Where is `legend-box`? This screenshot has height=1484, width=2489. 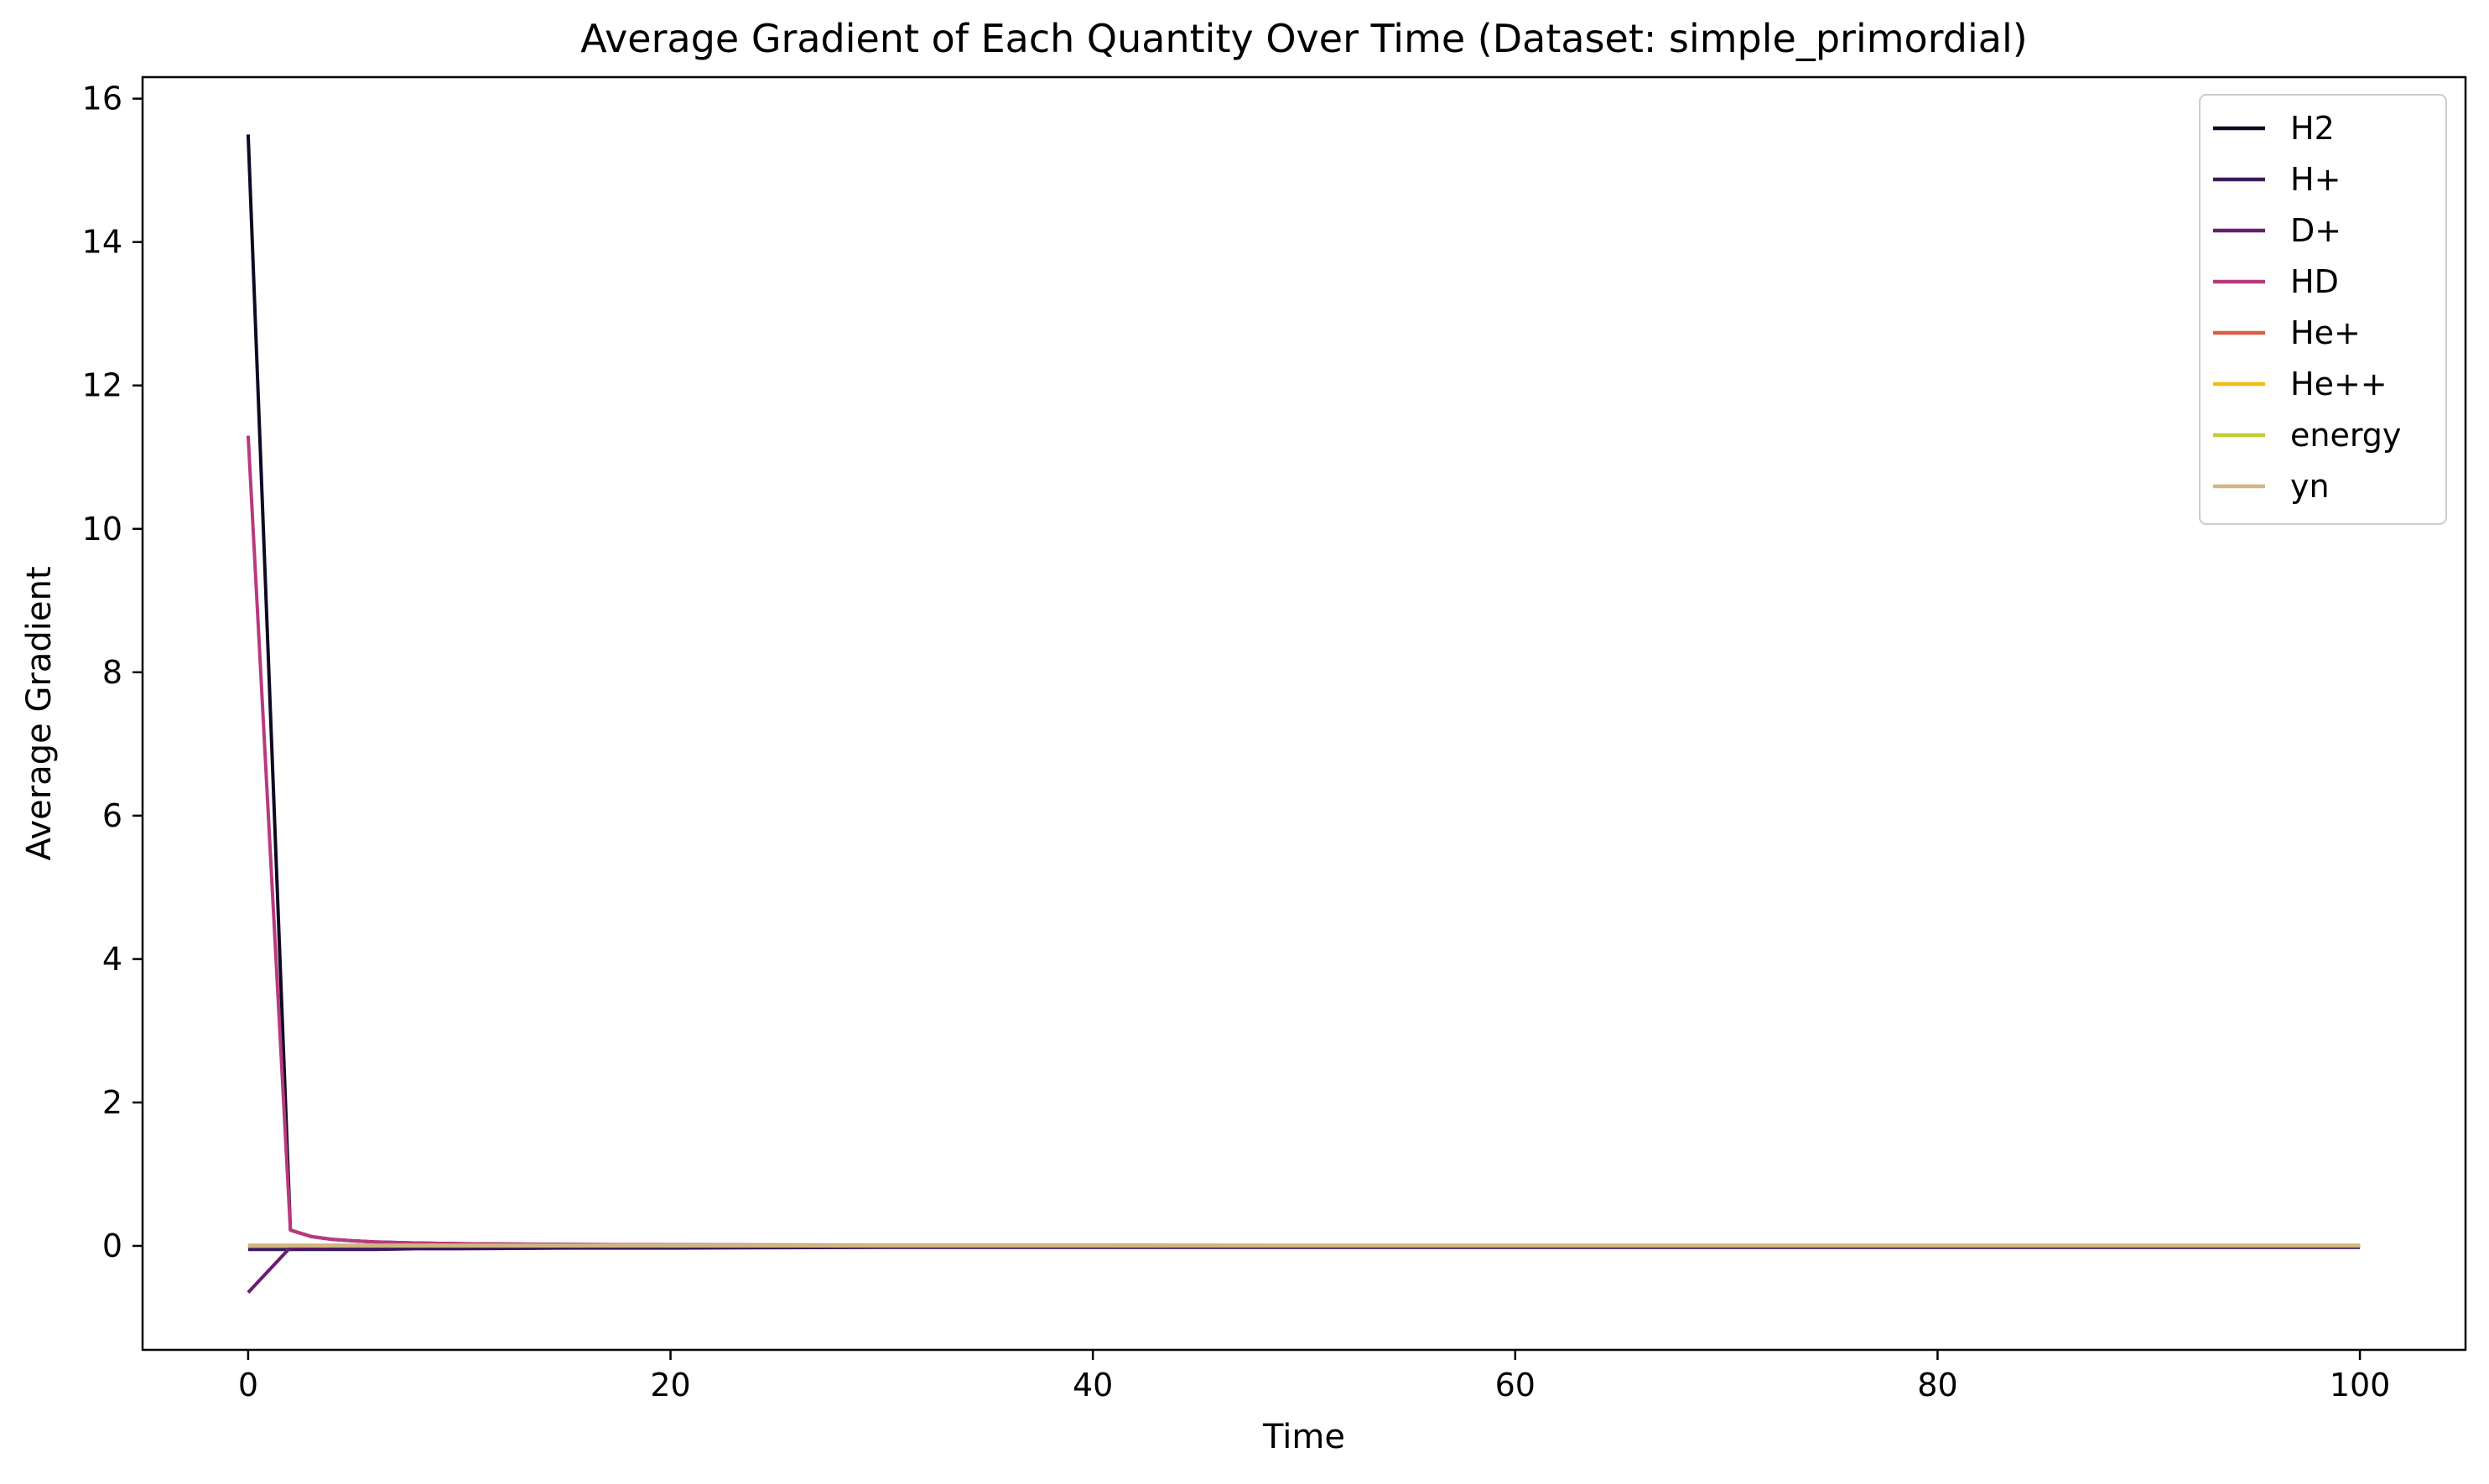
legend-box is located at coordinates (2323, 309).